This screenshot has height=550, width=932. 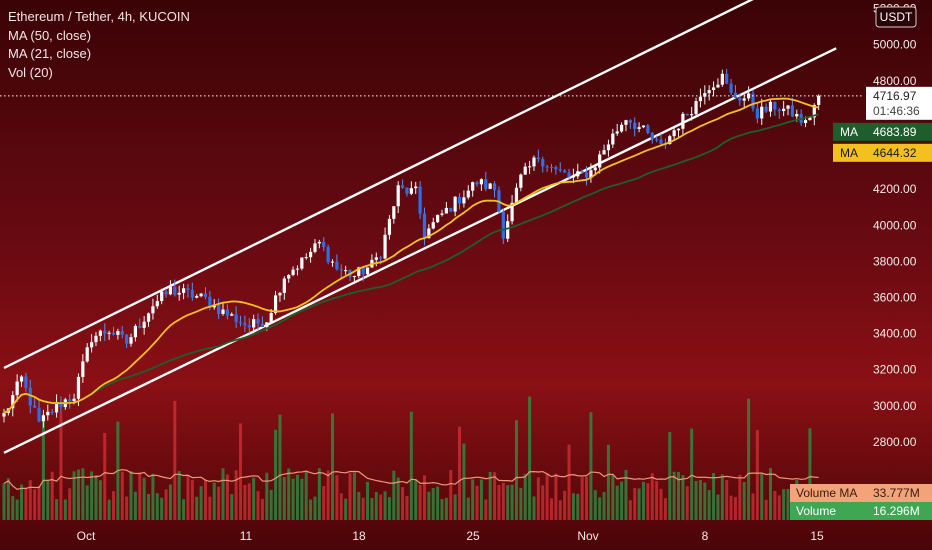 I want to click on symbol-title: Ethereum / Tether, 4h, KUCOIN, so click(x=99, y=16).